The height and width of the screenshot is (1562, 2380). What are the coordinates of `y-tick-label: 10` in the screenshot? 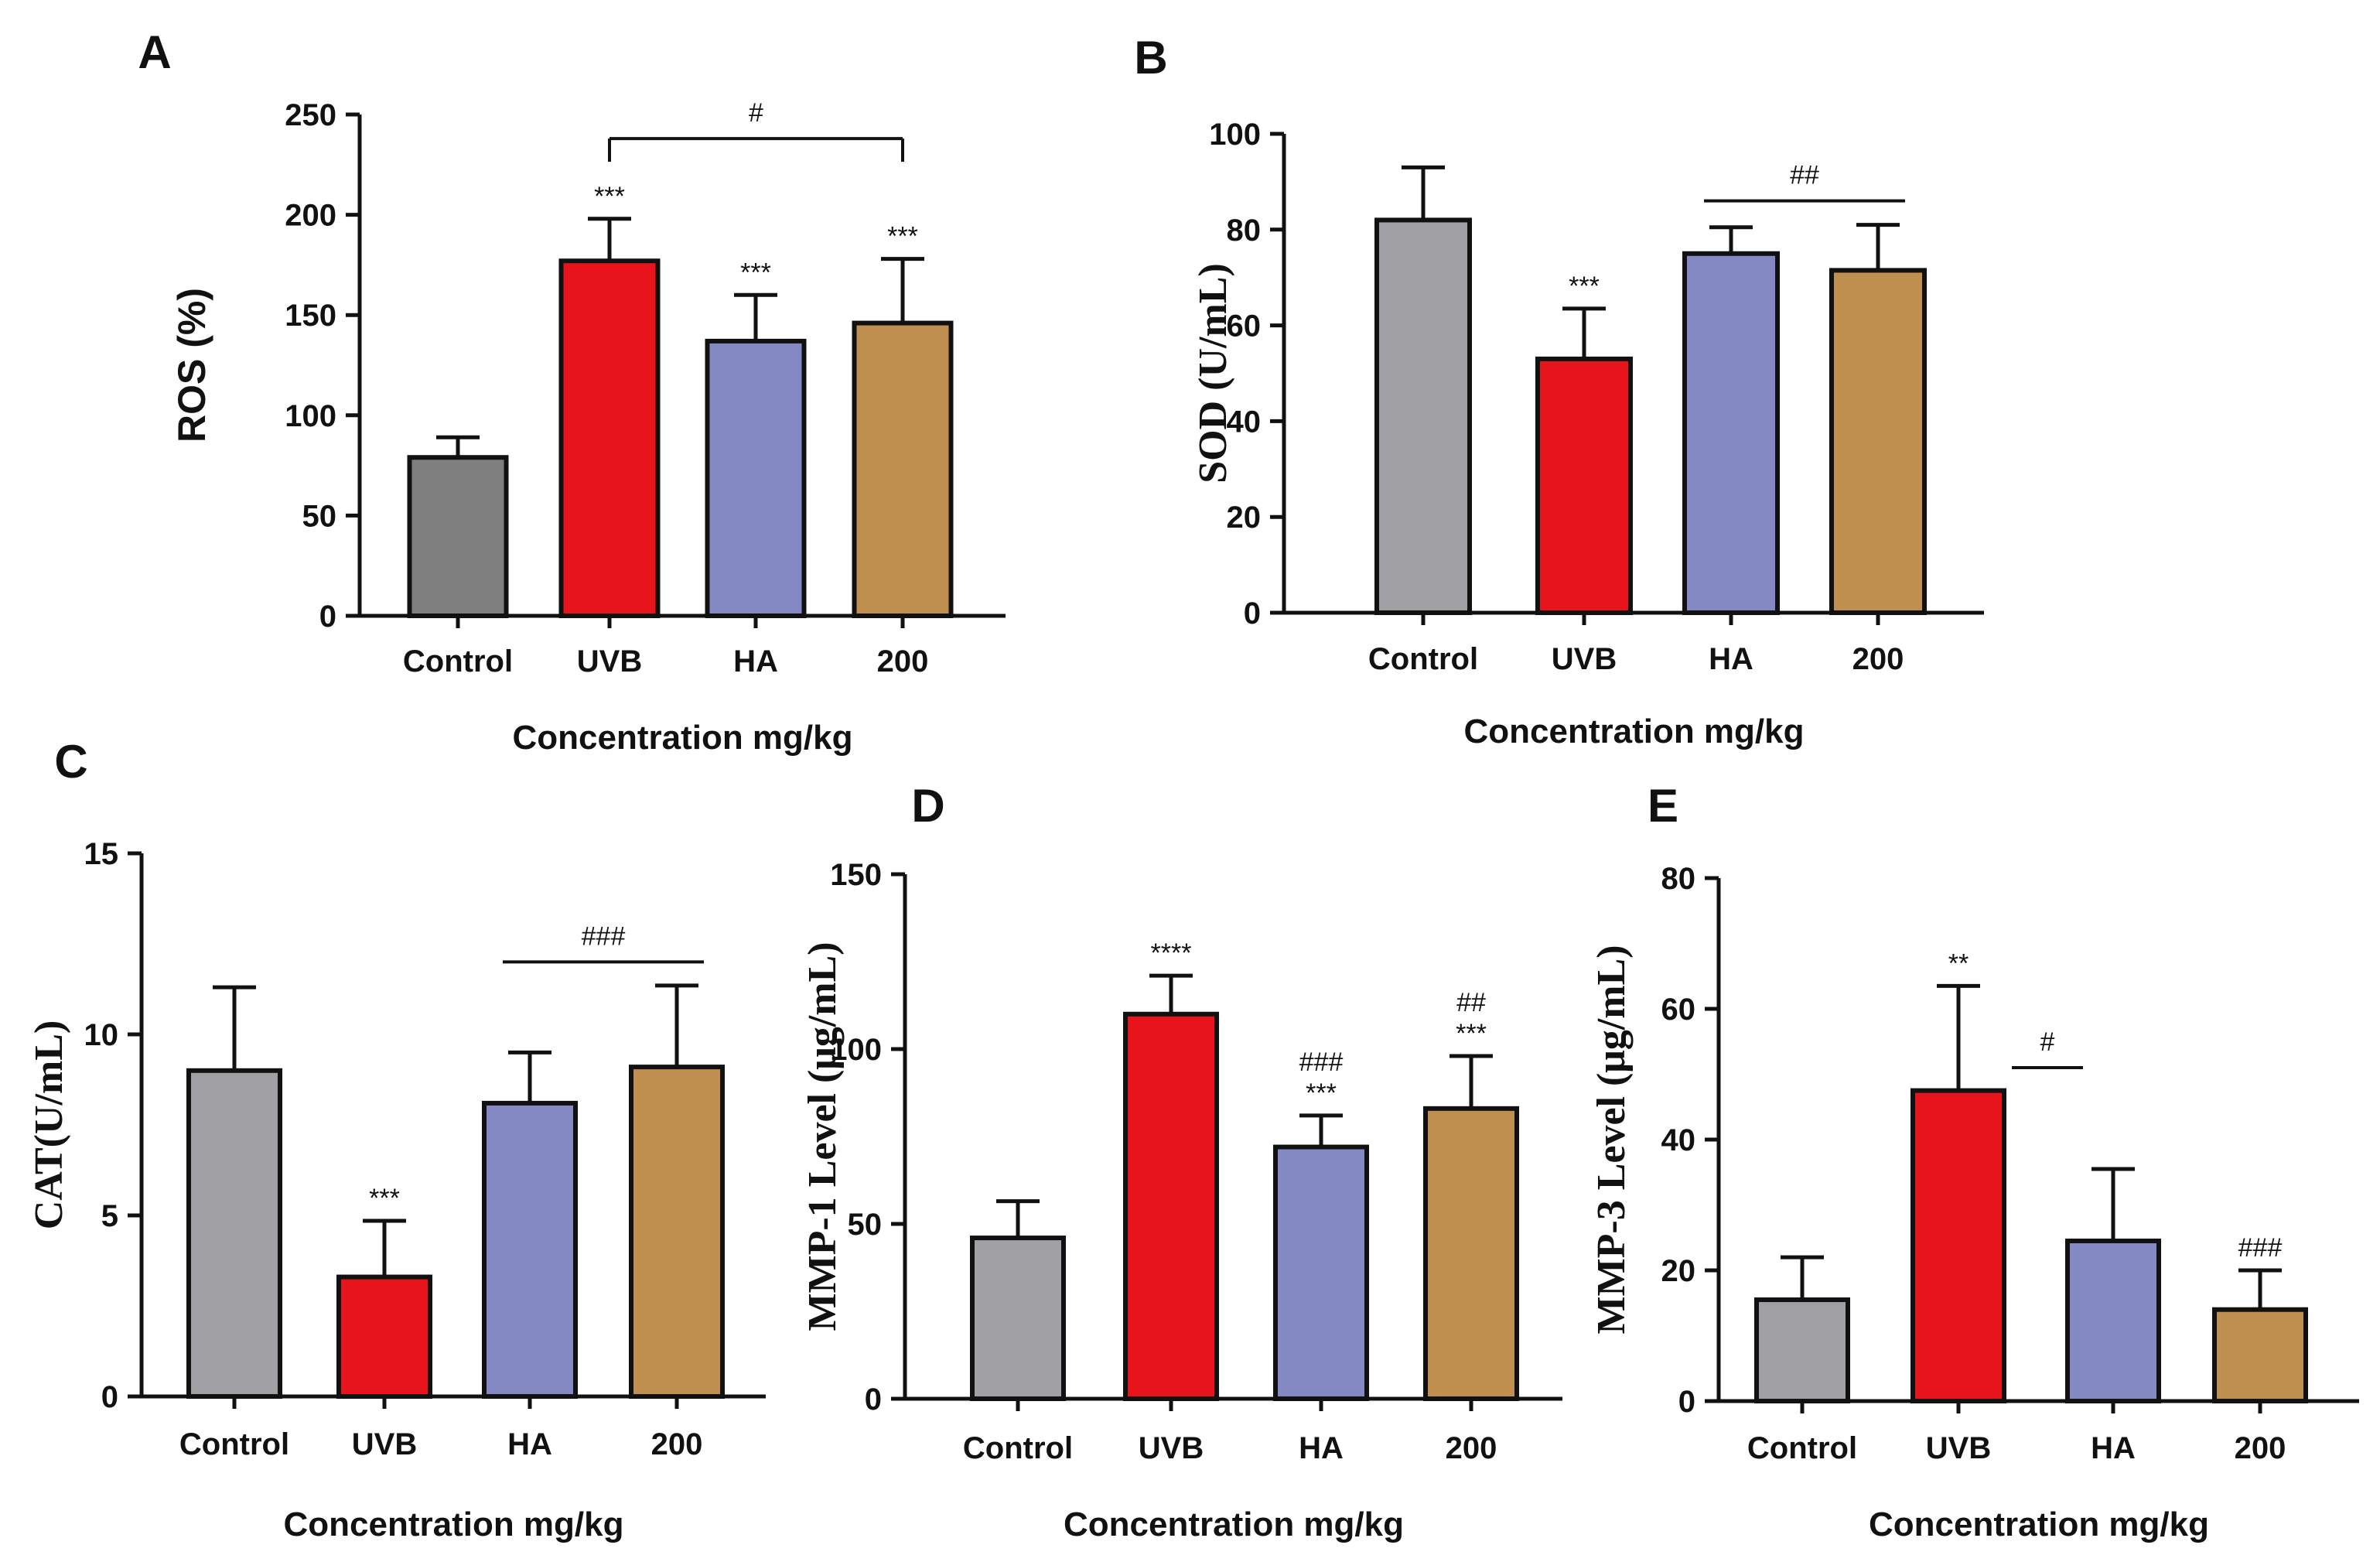 It's located at (101, 1035).